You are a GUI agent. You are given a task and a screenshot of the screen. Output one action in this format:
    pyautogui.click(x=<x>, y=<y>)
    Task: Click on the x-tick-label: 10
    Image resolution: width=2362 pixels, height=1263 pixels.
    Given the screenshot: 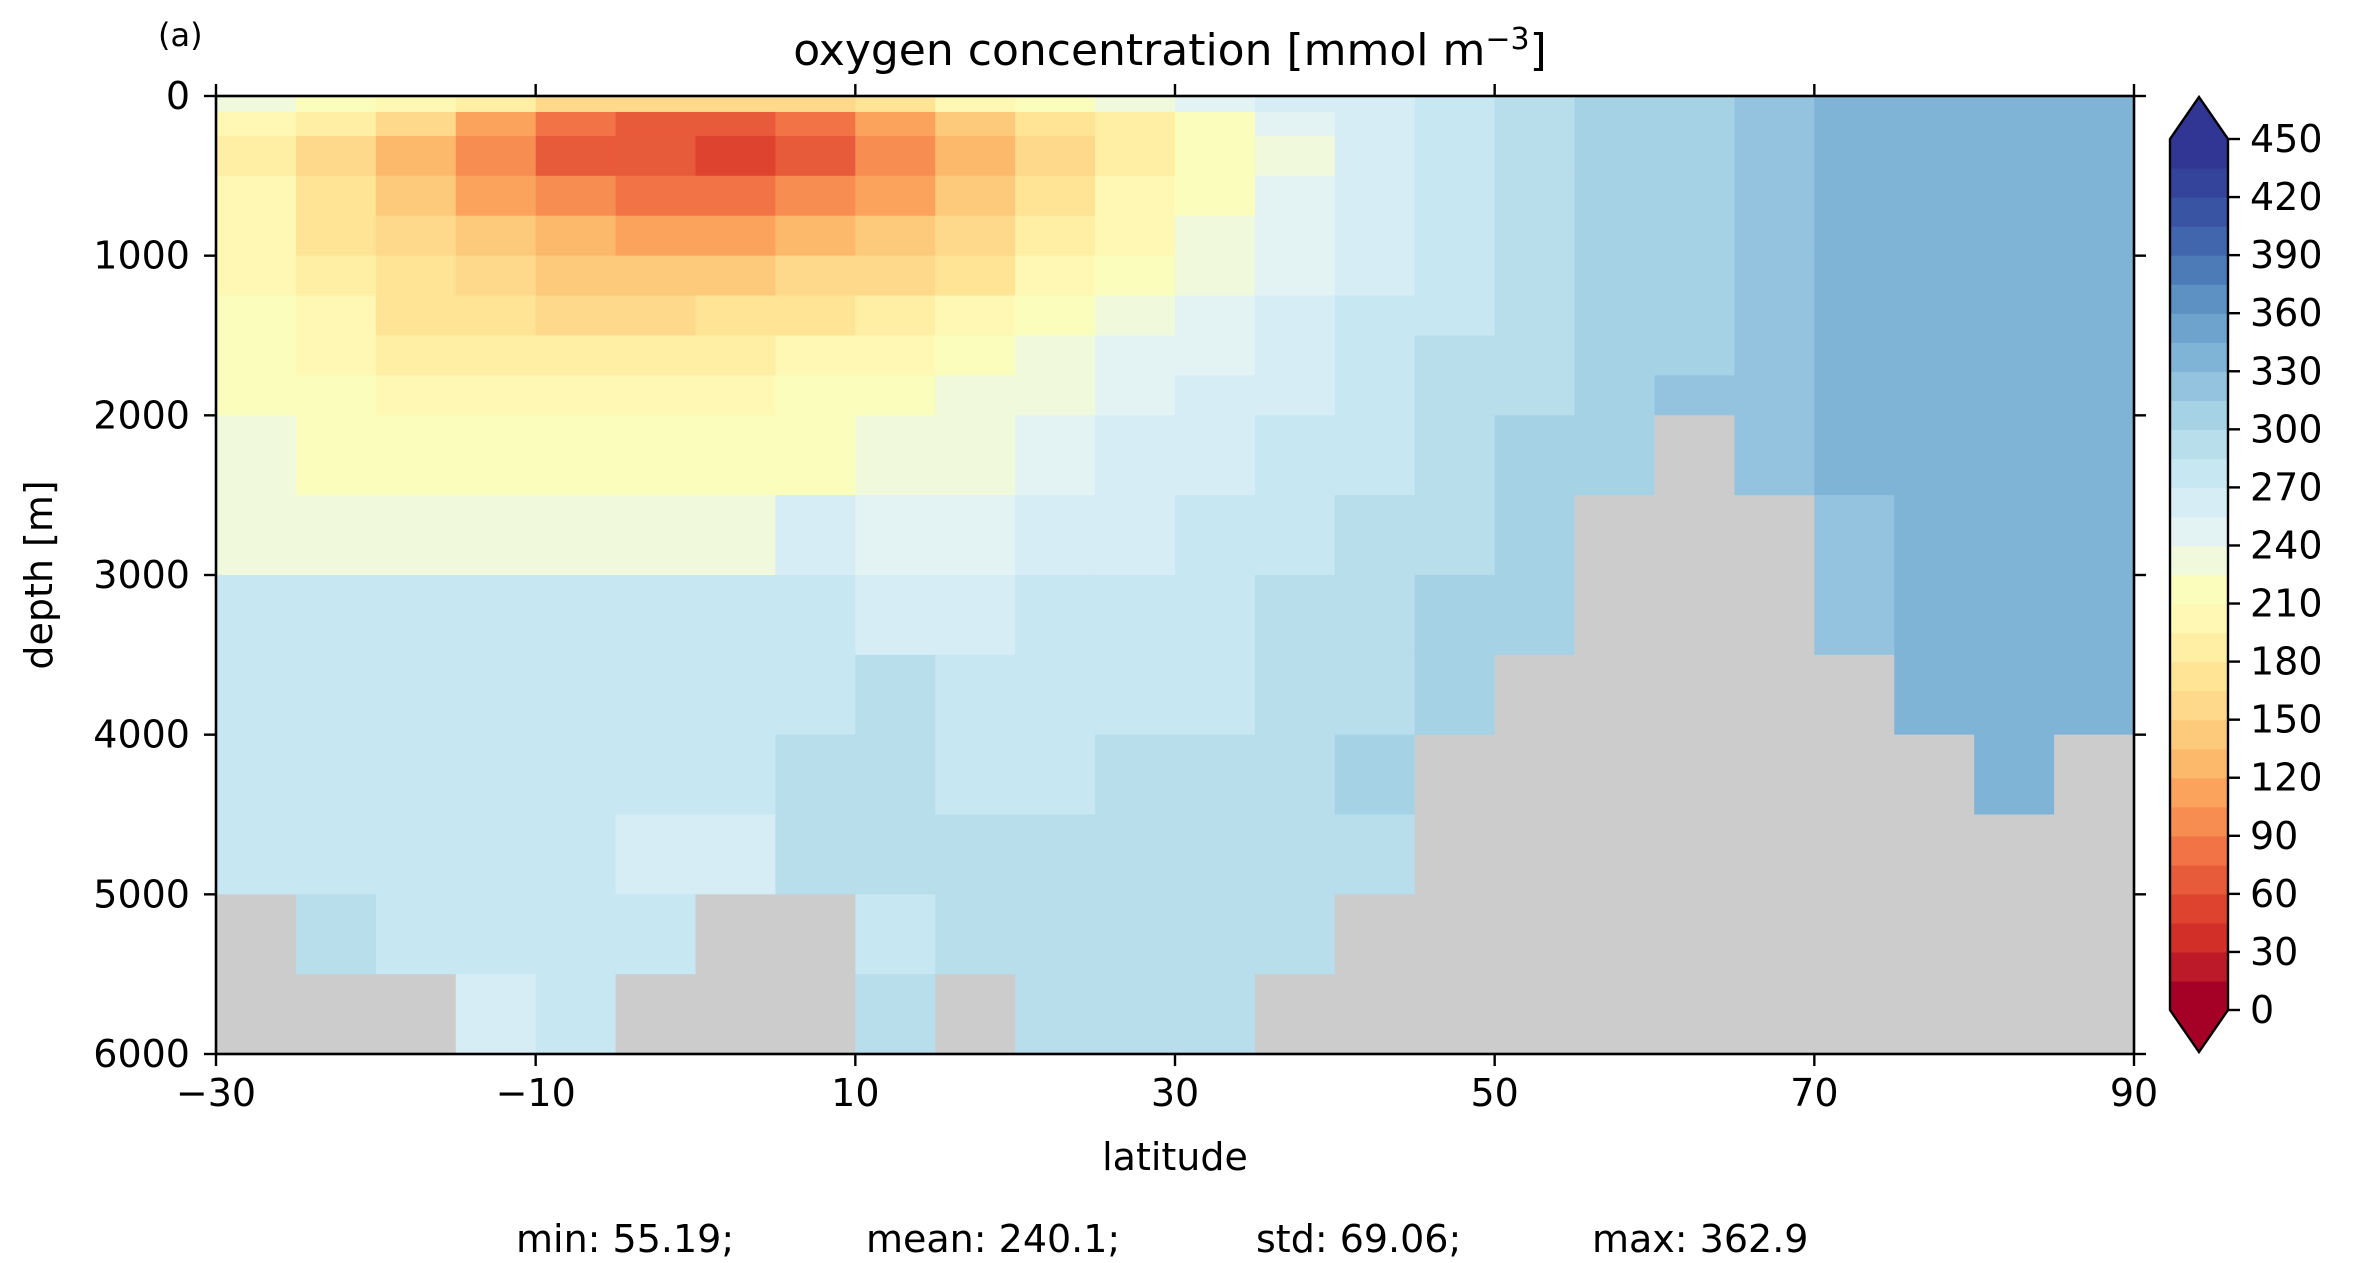 What is the action you would take?
    pyautogui.click(x=855, y=1093)
    